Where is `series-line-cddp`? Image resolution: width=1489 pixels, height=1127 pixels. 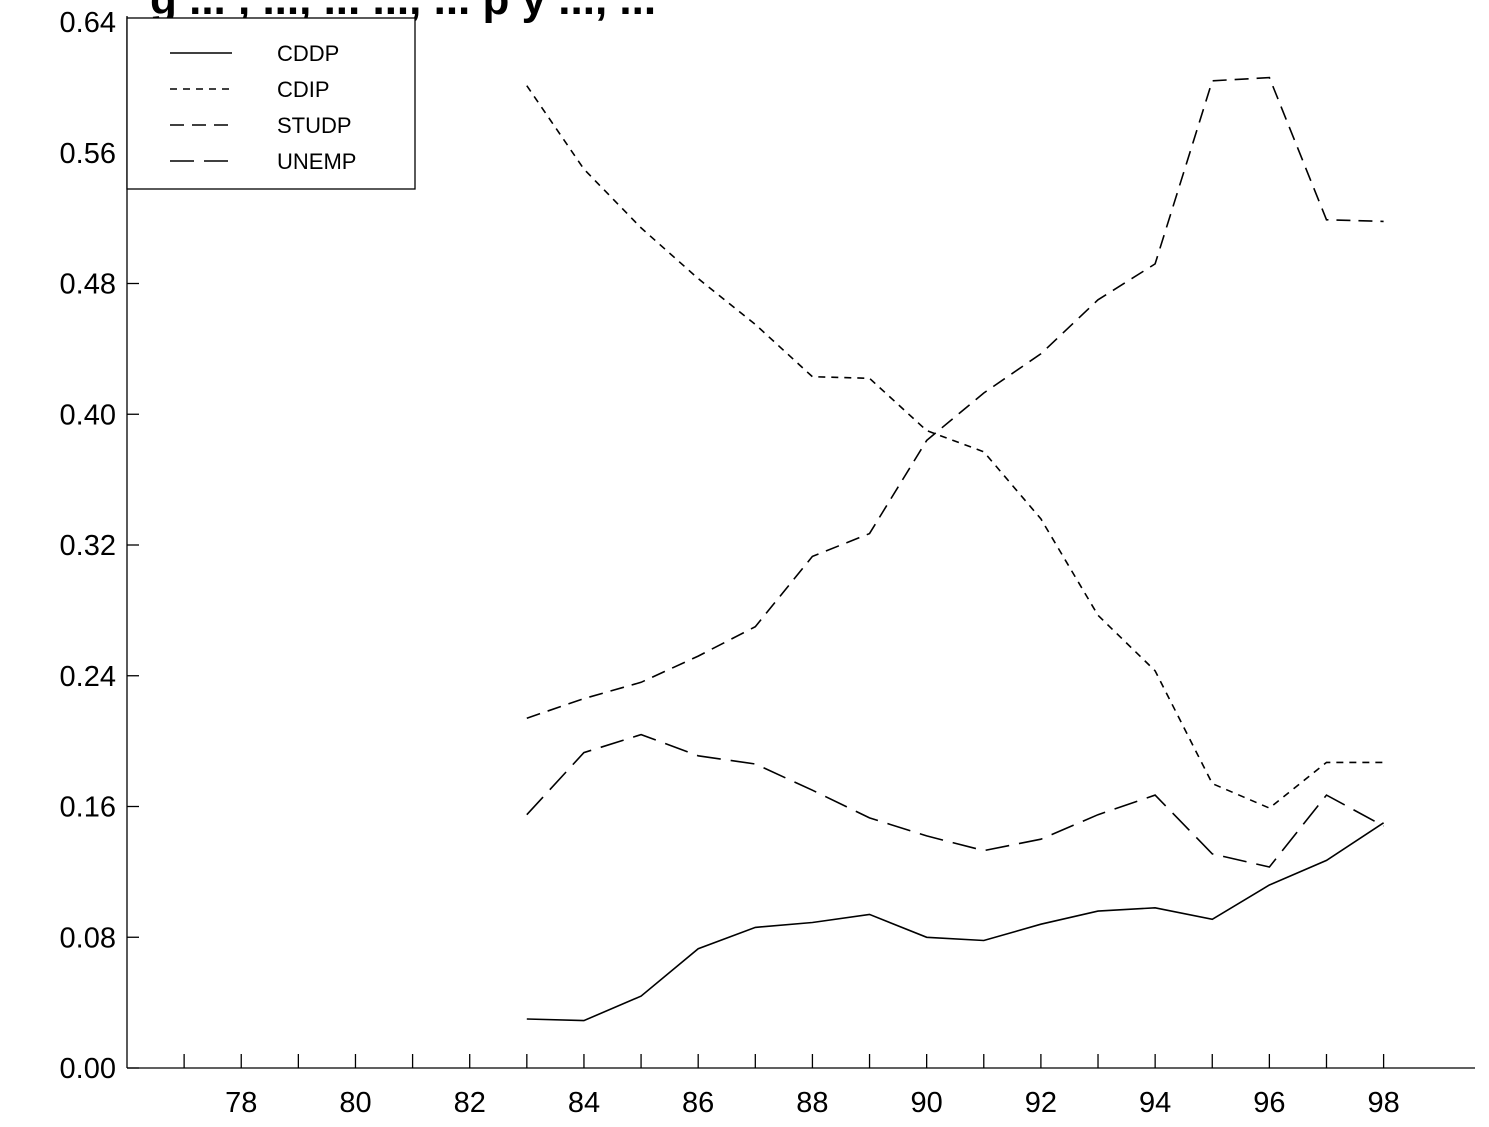 series-line-cddp is located at coordinates (955, 922).